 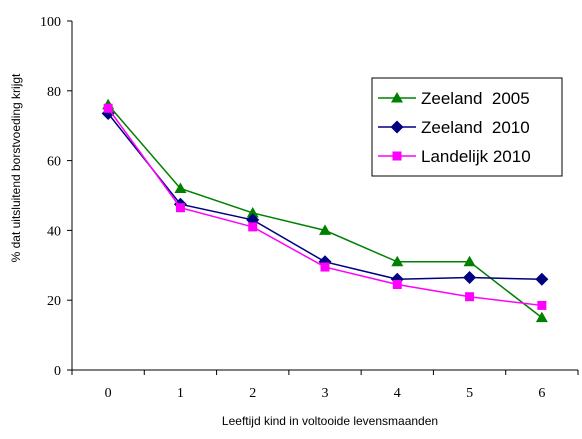 I want to click on x-tick-label: 2, so click(x=252, y=393).